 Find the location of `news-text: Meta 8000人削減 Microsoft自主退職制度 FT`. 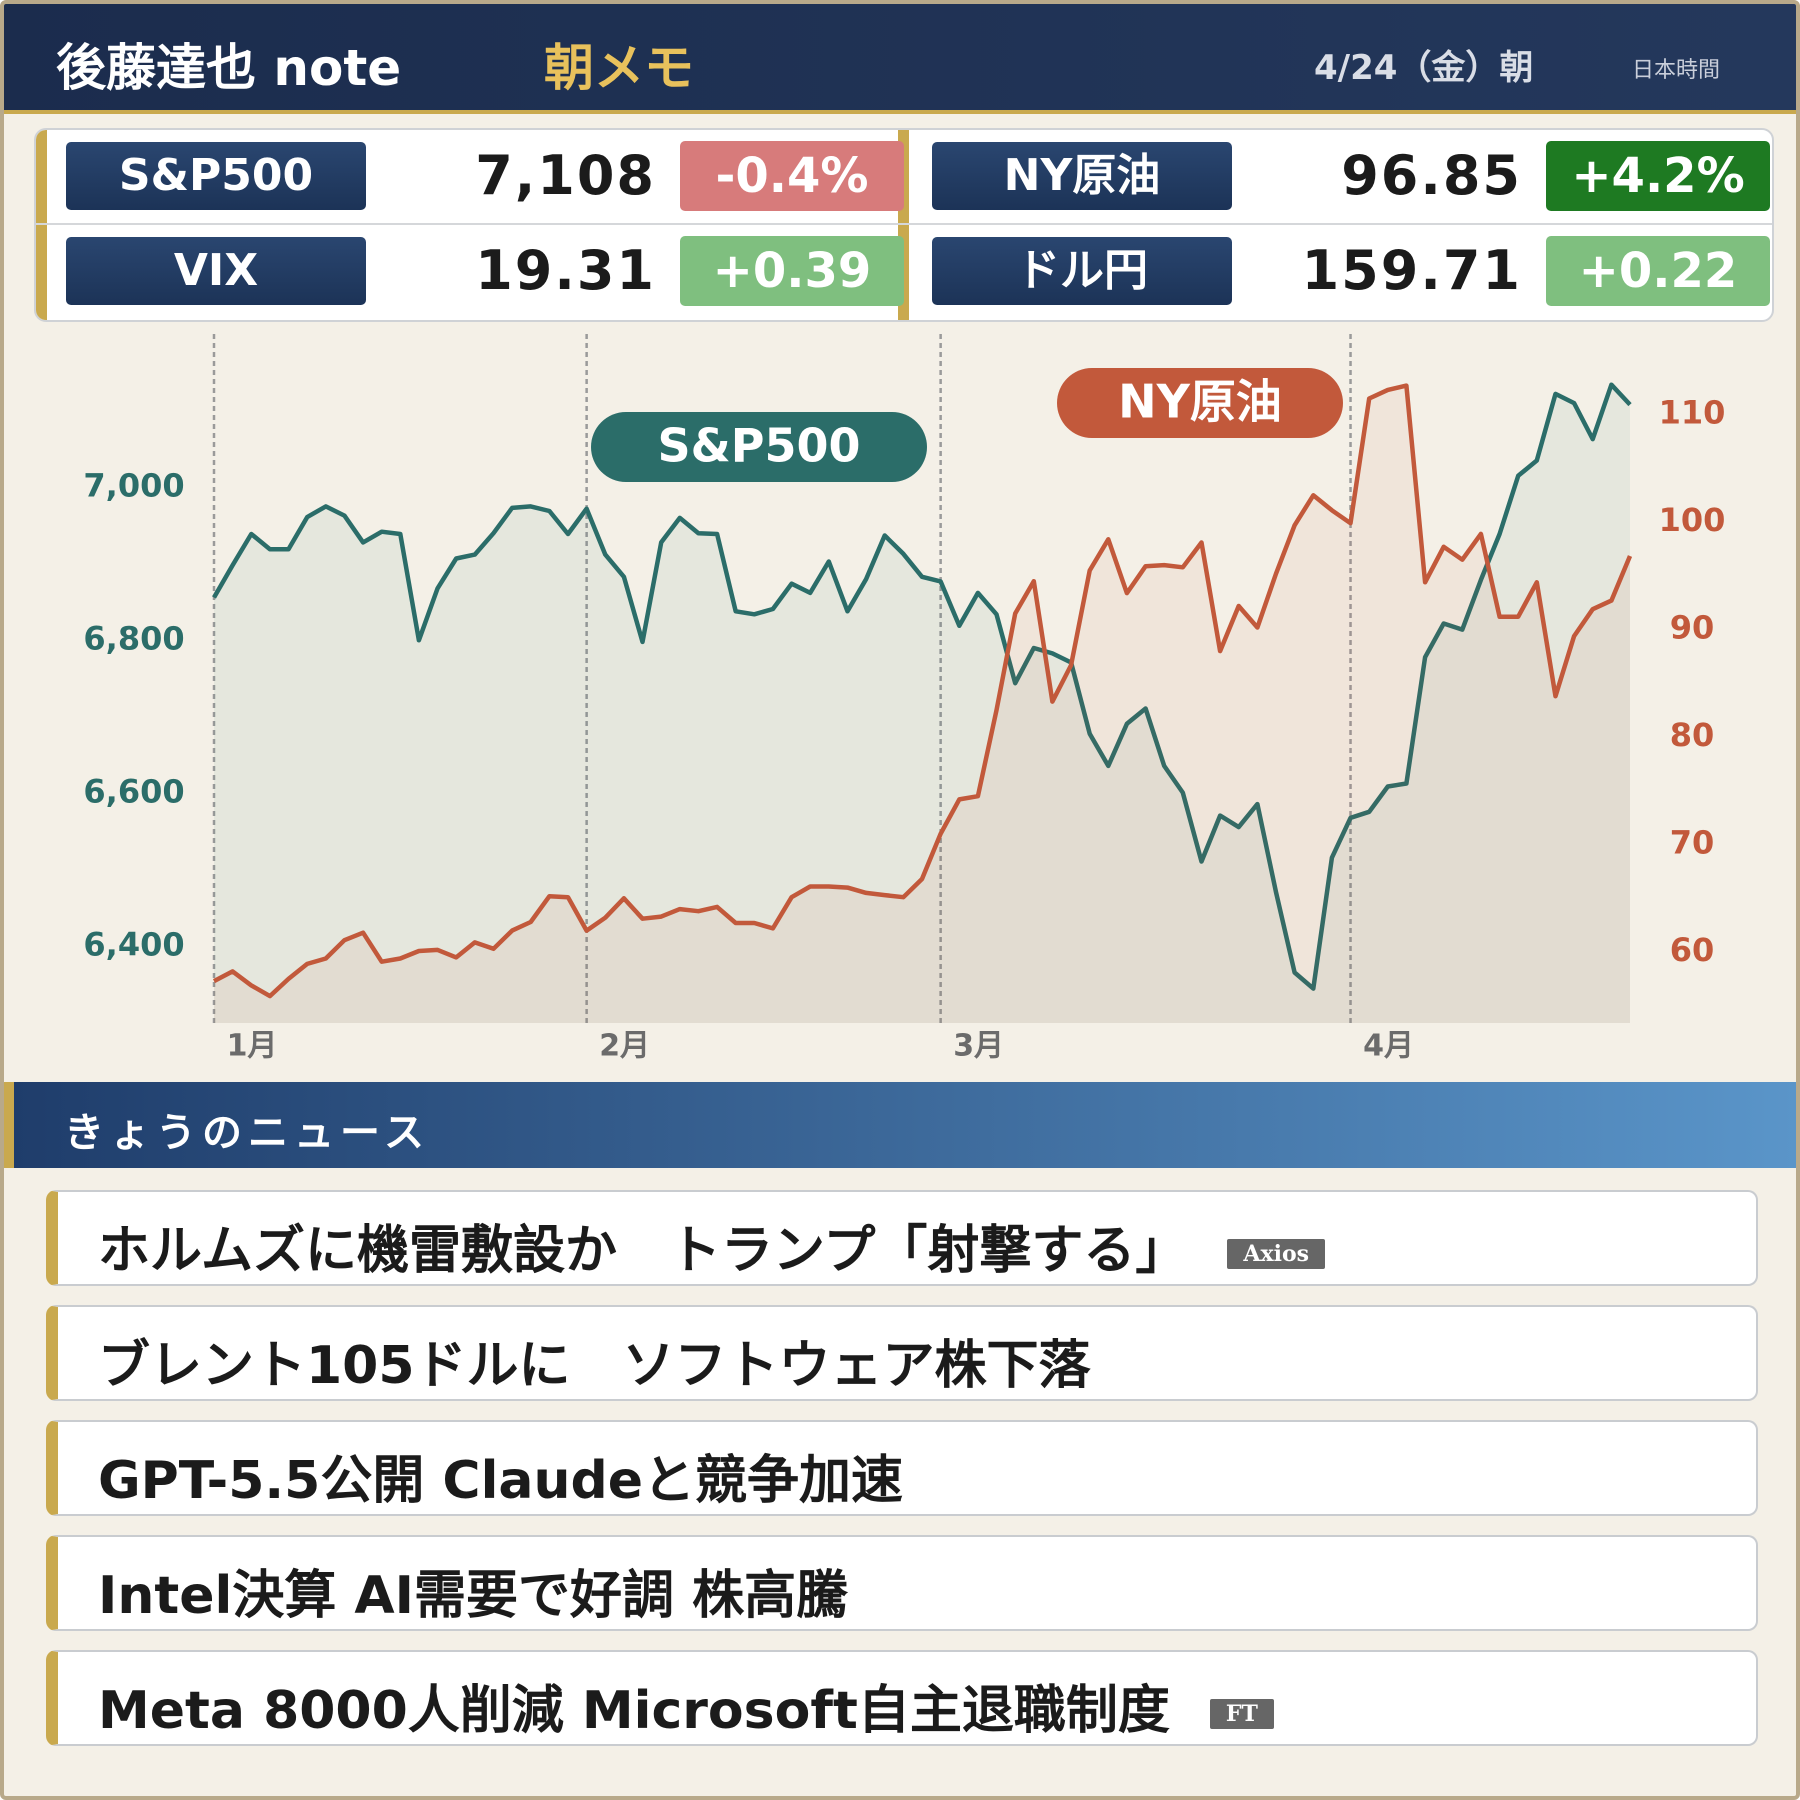

news-text: Meta 8000人削減 Microsoft自主退職制度 FT is located at coordinates (686, 1705).